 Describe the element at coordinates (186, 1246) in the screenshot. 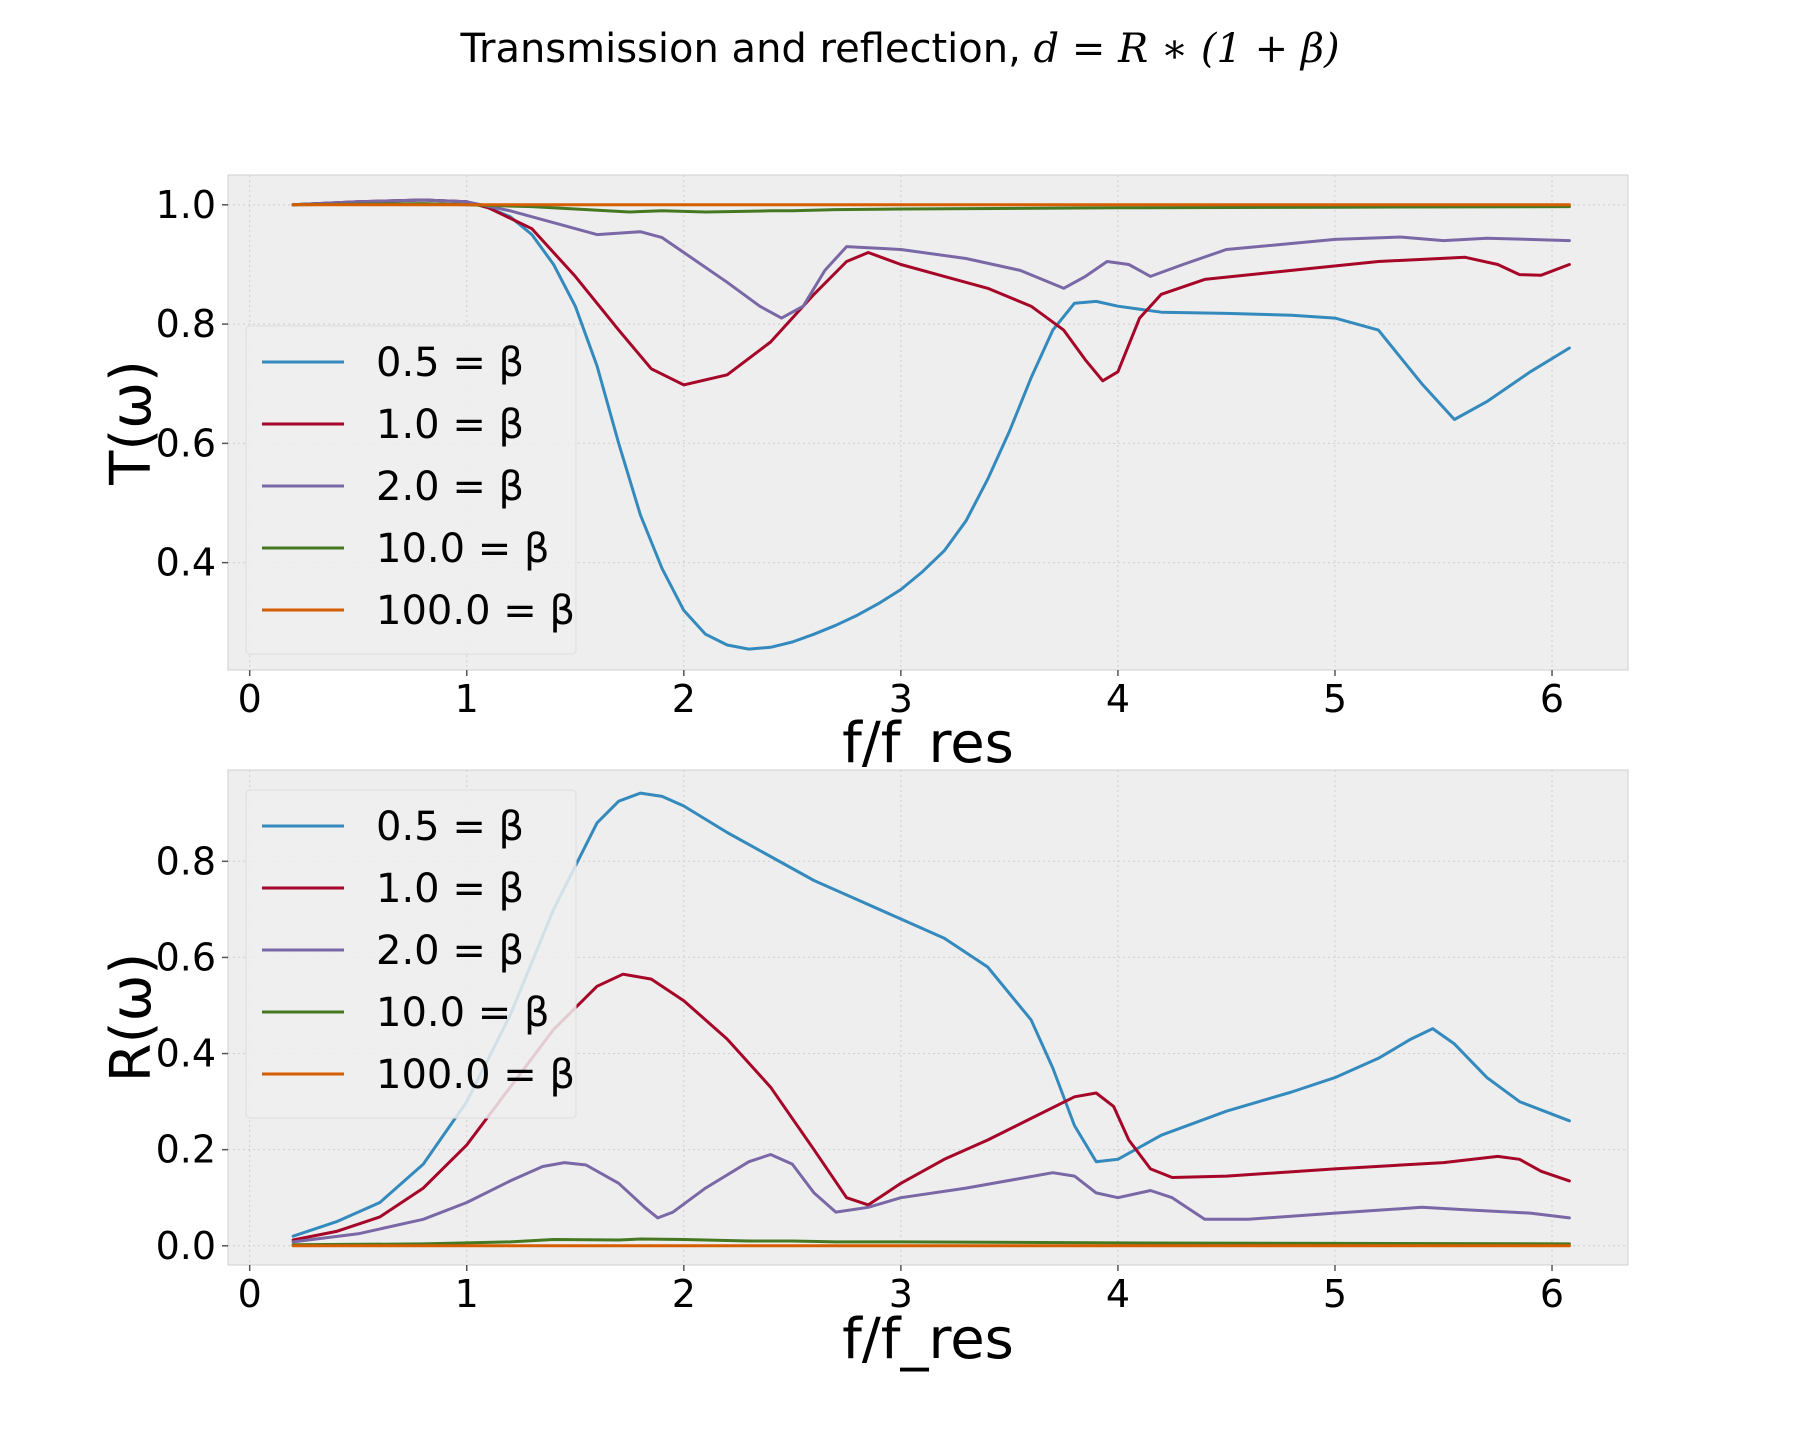

I see `y-tick-label: 0.0` at that location.